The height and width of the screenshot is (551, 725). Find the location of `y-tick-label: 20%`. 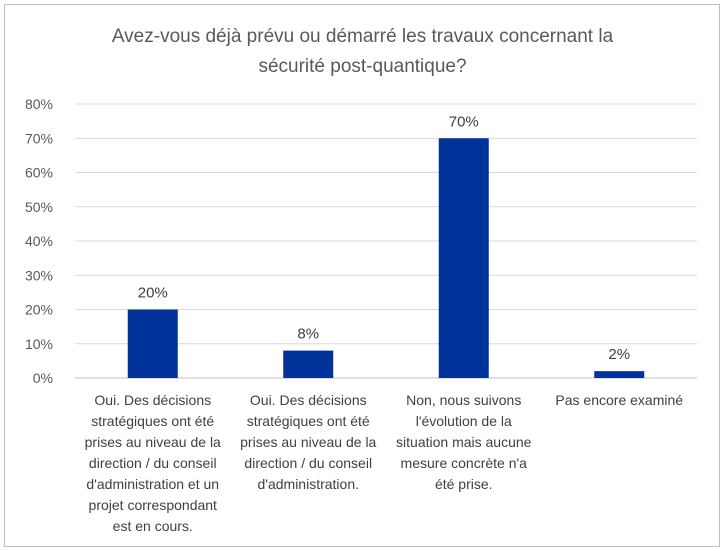

y-tick-label: 20% is located at coordinates (39, 310).